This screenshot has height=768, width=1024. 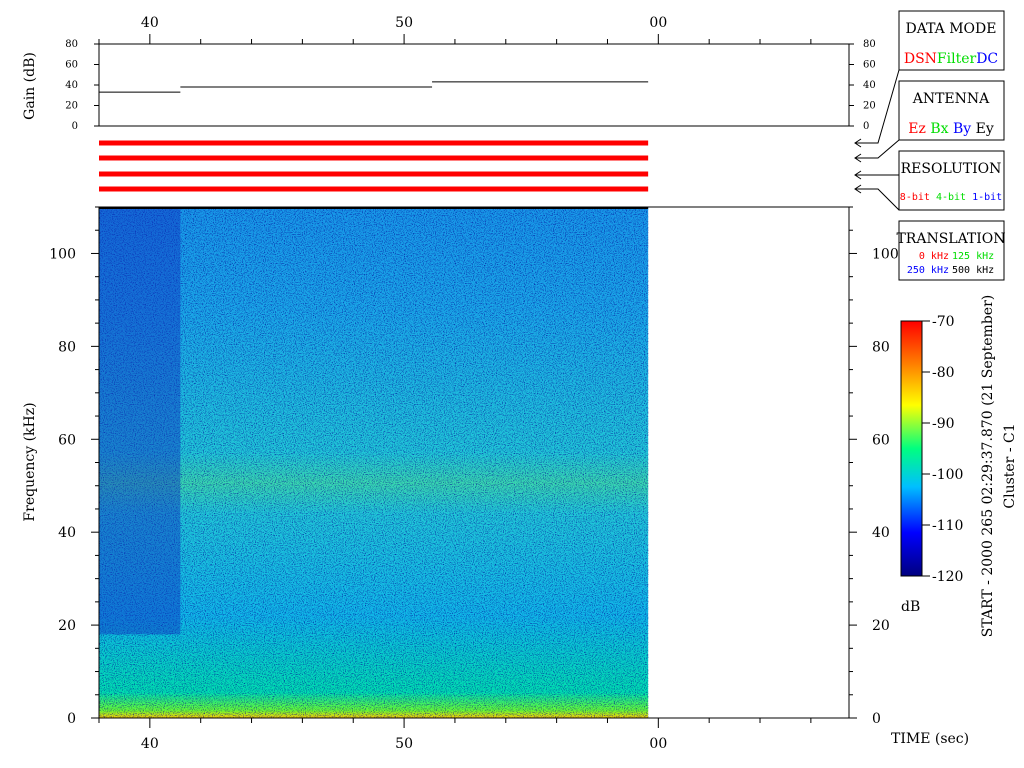 I want to click on freq-tick-label-left-0: 0, so click(x=71, y=719).